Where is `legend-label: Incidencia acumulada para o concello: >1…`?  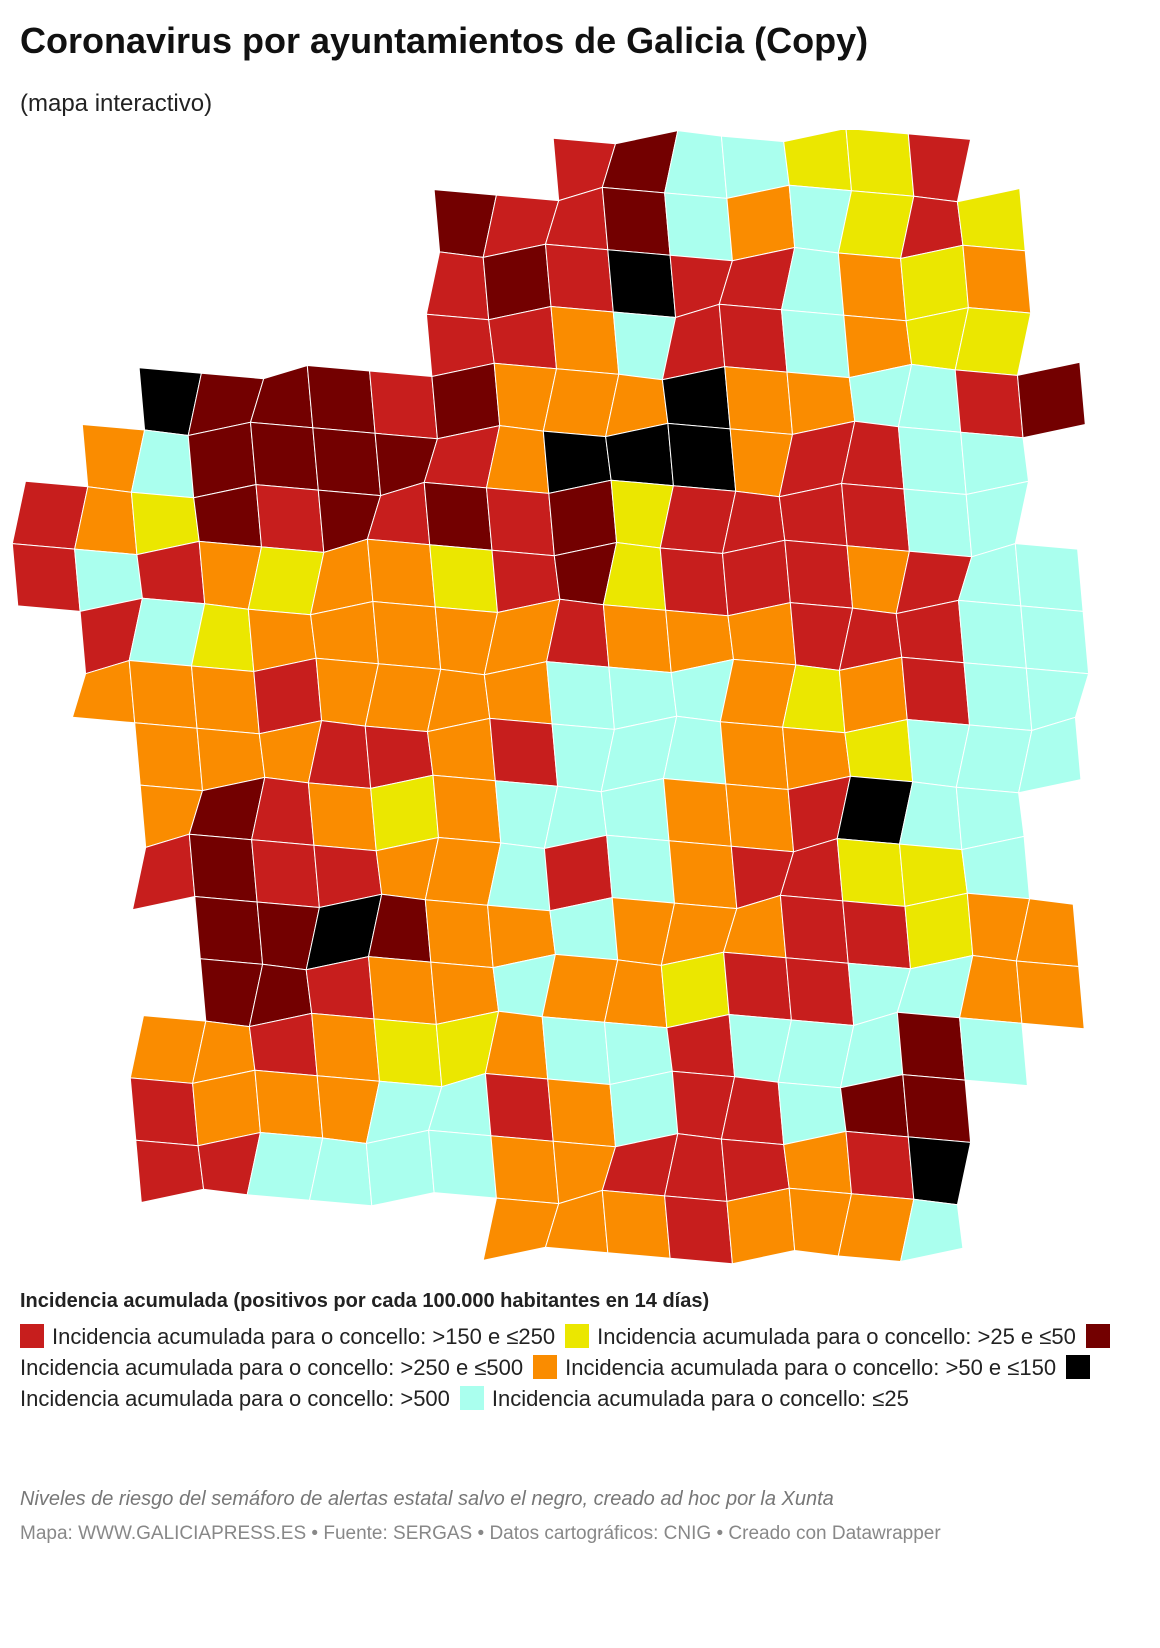
legend-label: Incidencia acumulada para o concello: >1… is located at coordinates (304, 1336).